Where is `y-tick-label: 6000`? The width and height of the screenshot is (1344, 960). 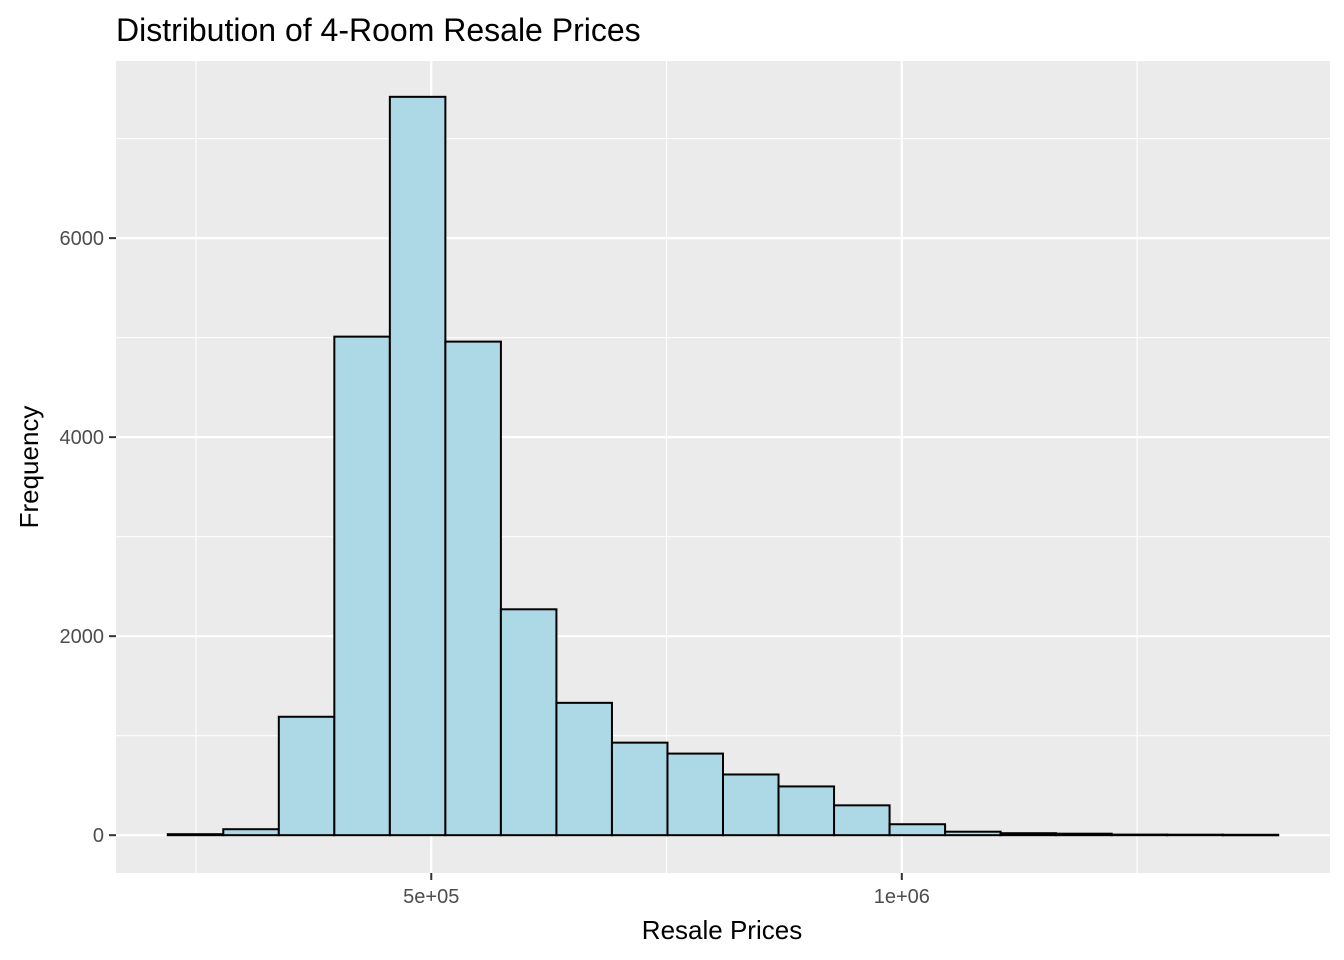 y-tick-label: 6000 is located at coordinates (82, 239).